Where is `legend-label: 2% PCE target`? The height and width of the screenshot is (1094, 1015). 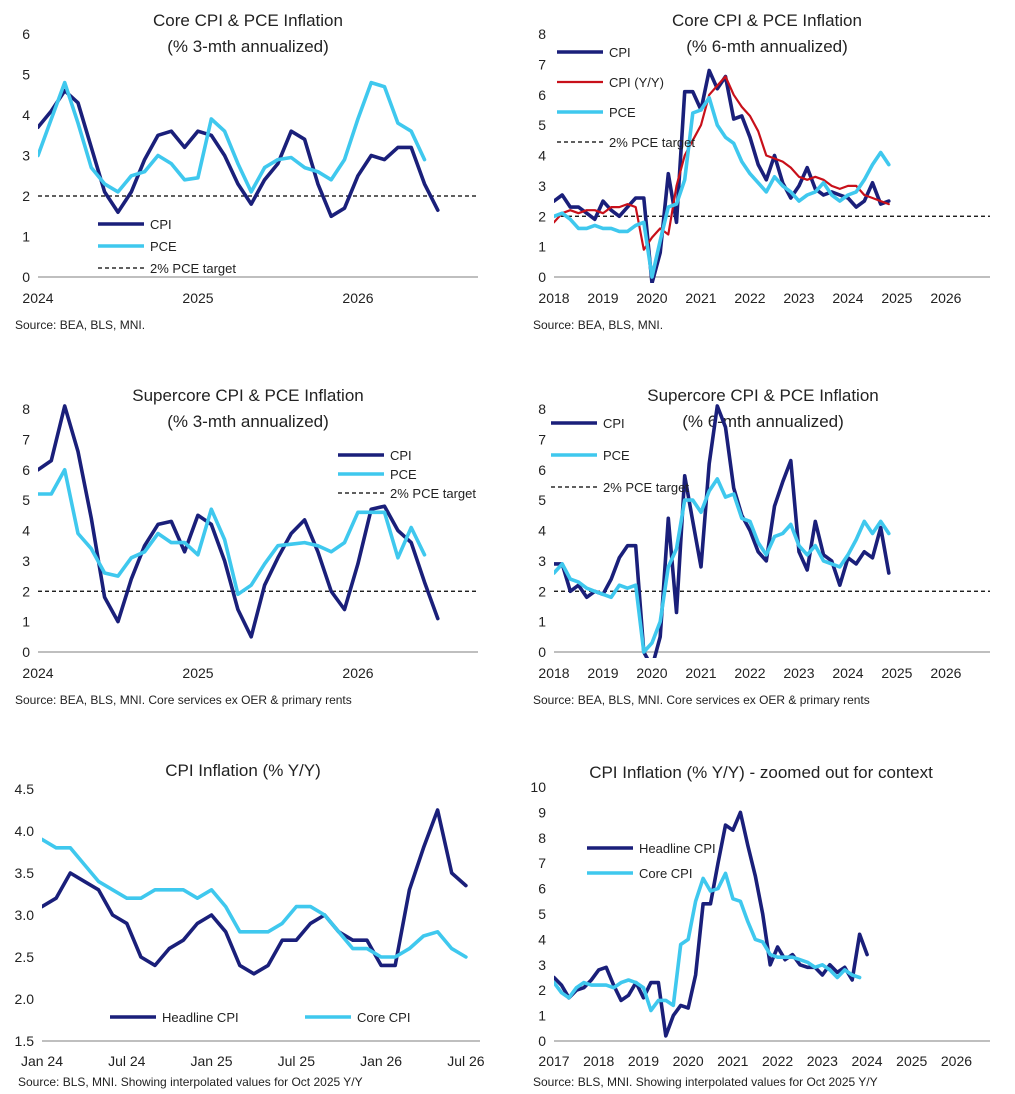 legend-label: 2% PCE target is located at coordinates (433, 493).